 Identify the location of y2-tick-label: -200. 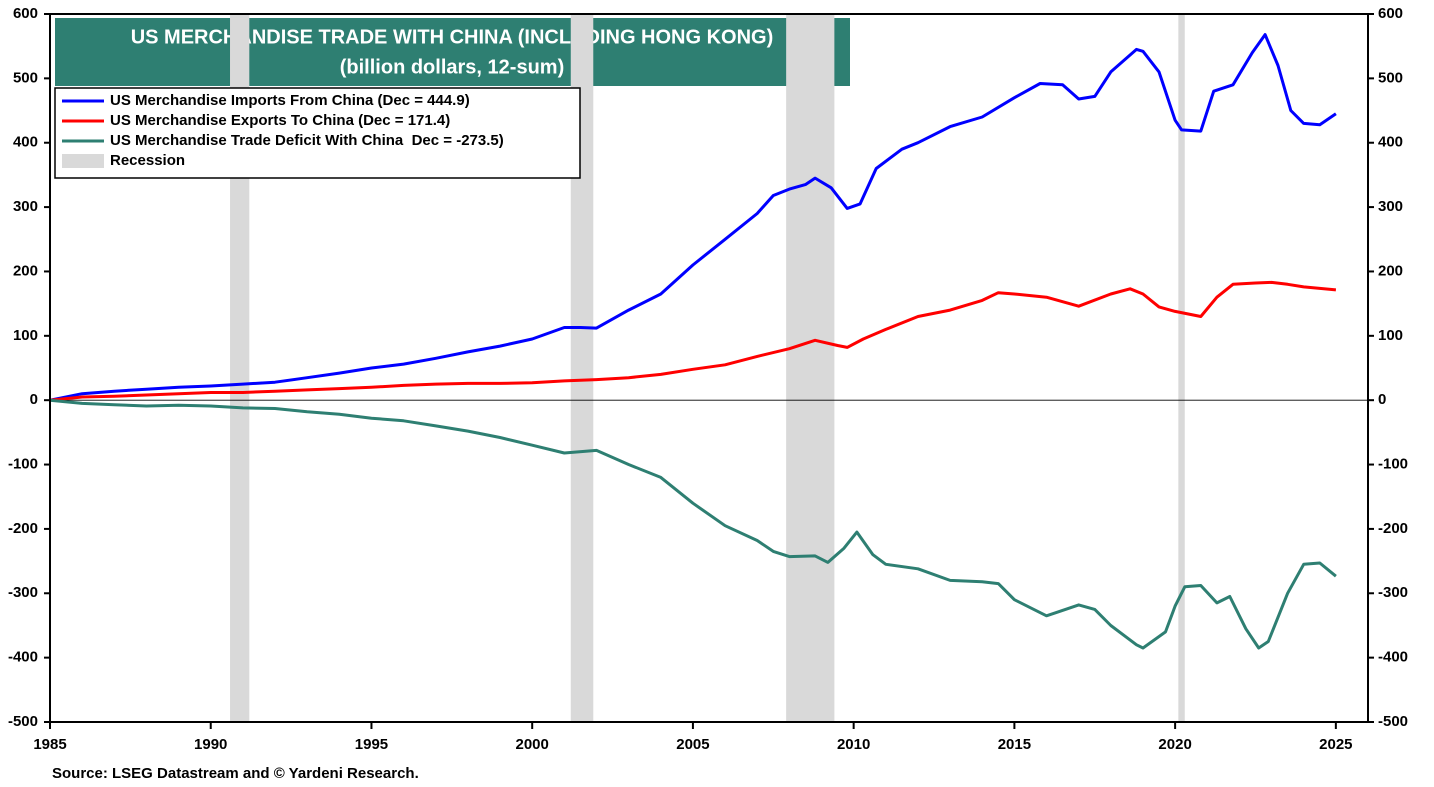
(1393, 528).